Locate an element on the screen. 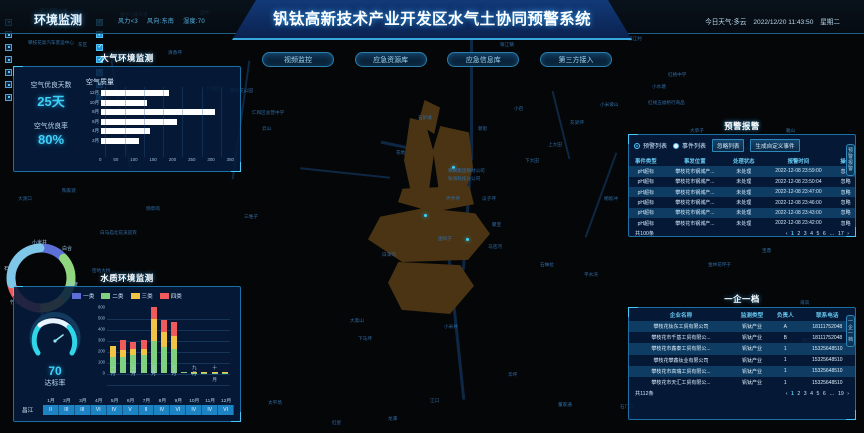  table-row: pH超标 攀枝花市钢城产... 未处理 2022-12-08 23:42:00 忽略 is located at coordinates (742, 223).